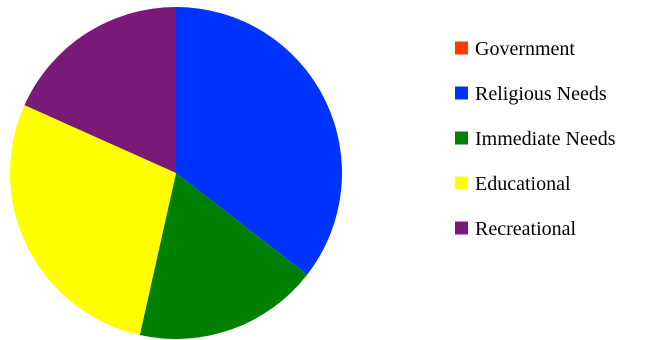 This screenshot has width=662, height=340. I want to click on legend-swatch-religious-needs, so click(461, 93).